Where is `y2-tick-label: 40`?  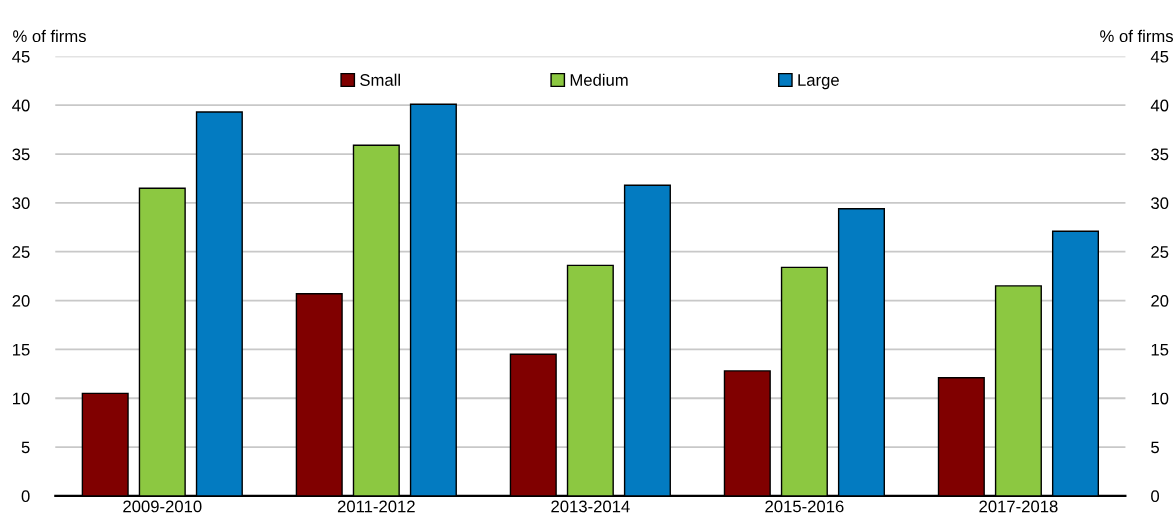 y2-tick-label: 40 is located at coordinates (1159, 105).